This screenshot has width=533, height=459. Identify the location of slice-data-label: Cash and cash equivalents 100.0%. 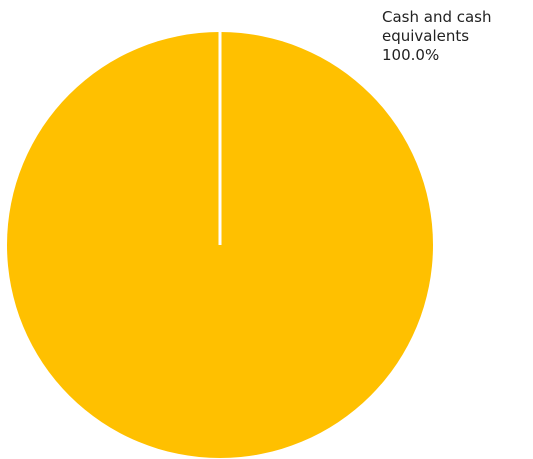
(457, 36).